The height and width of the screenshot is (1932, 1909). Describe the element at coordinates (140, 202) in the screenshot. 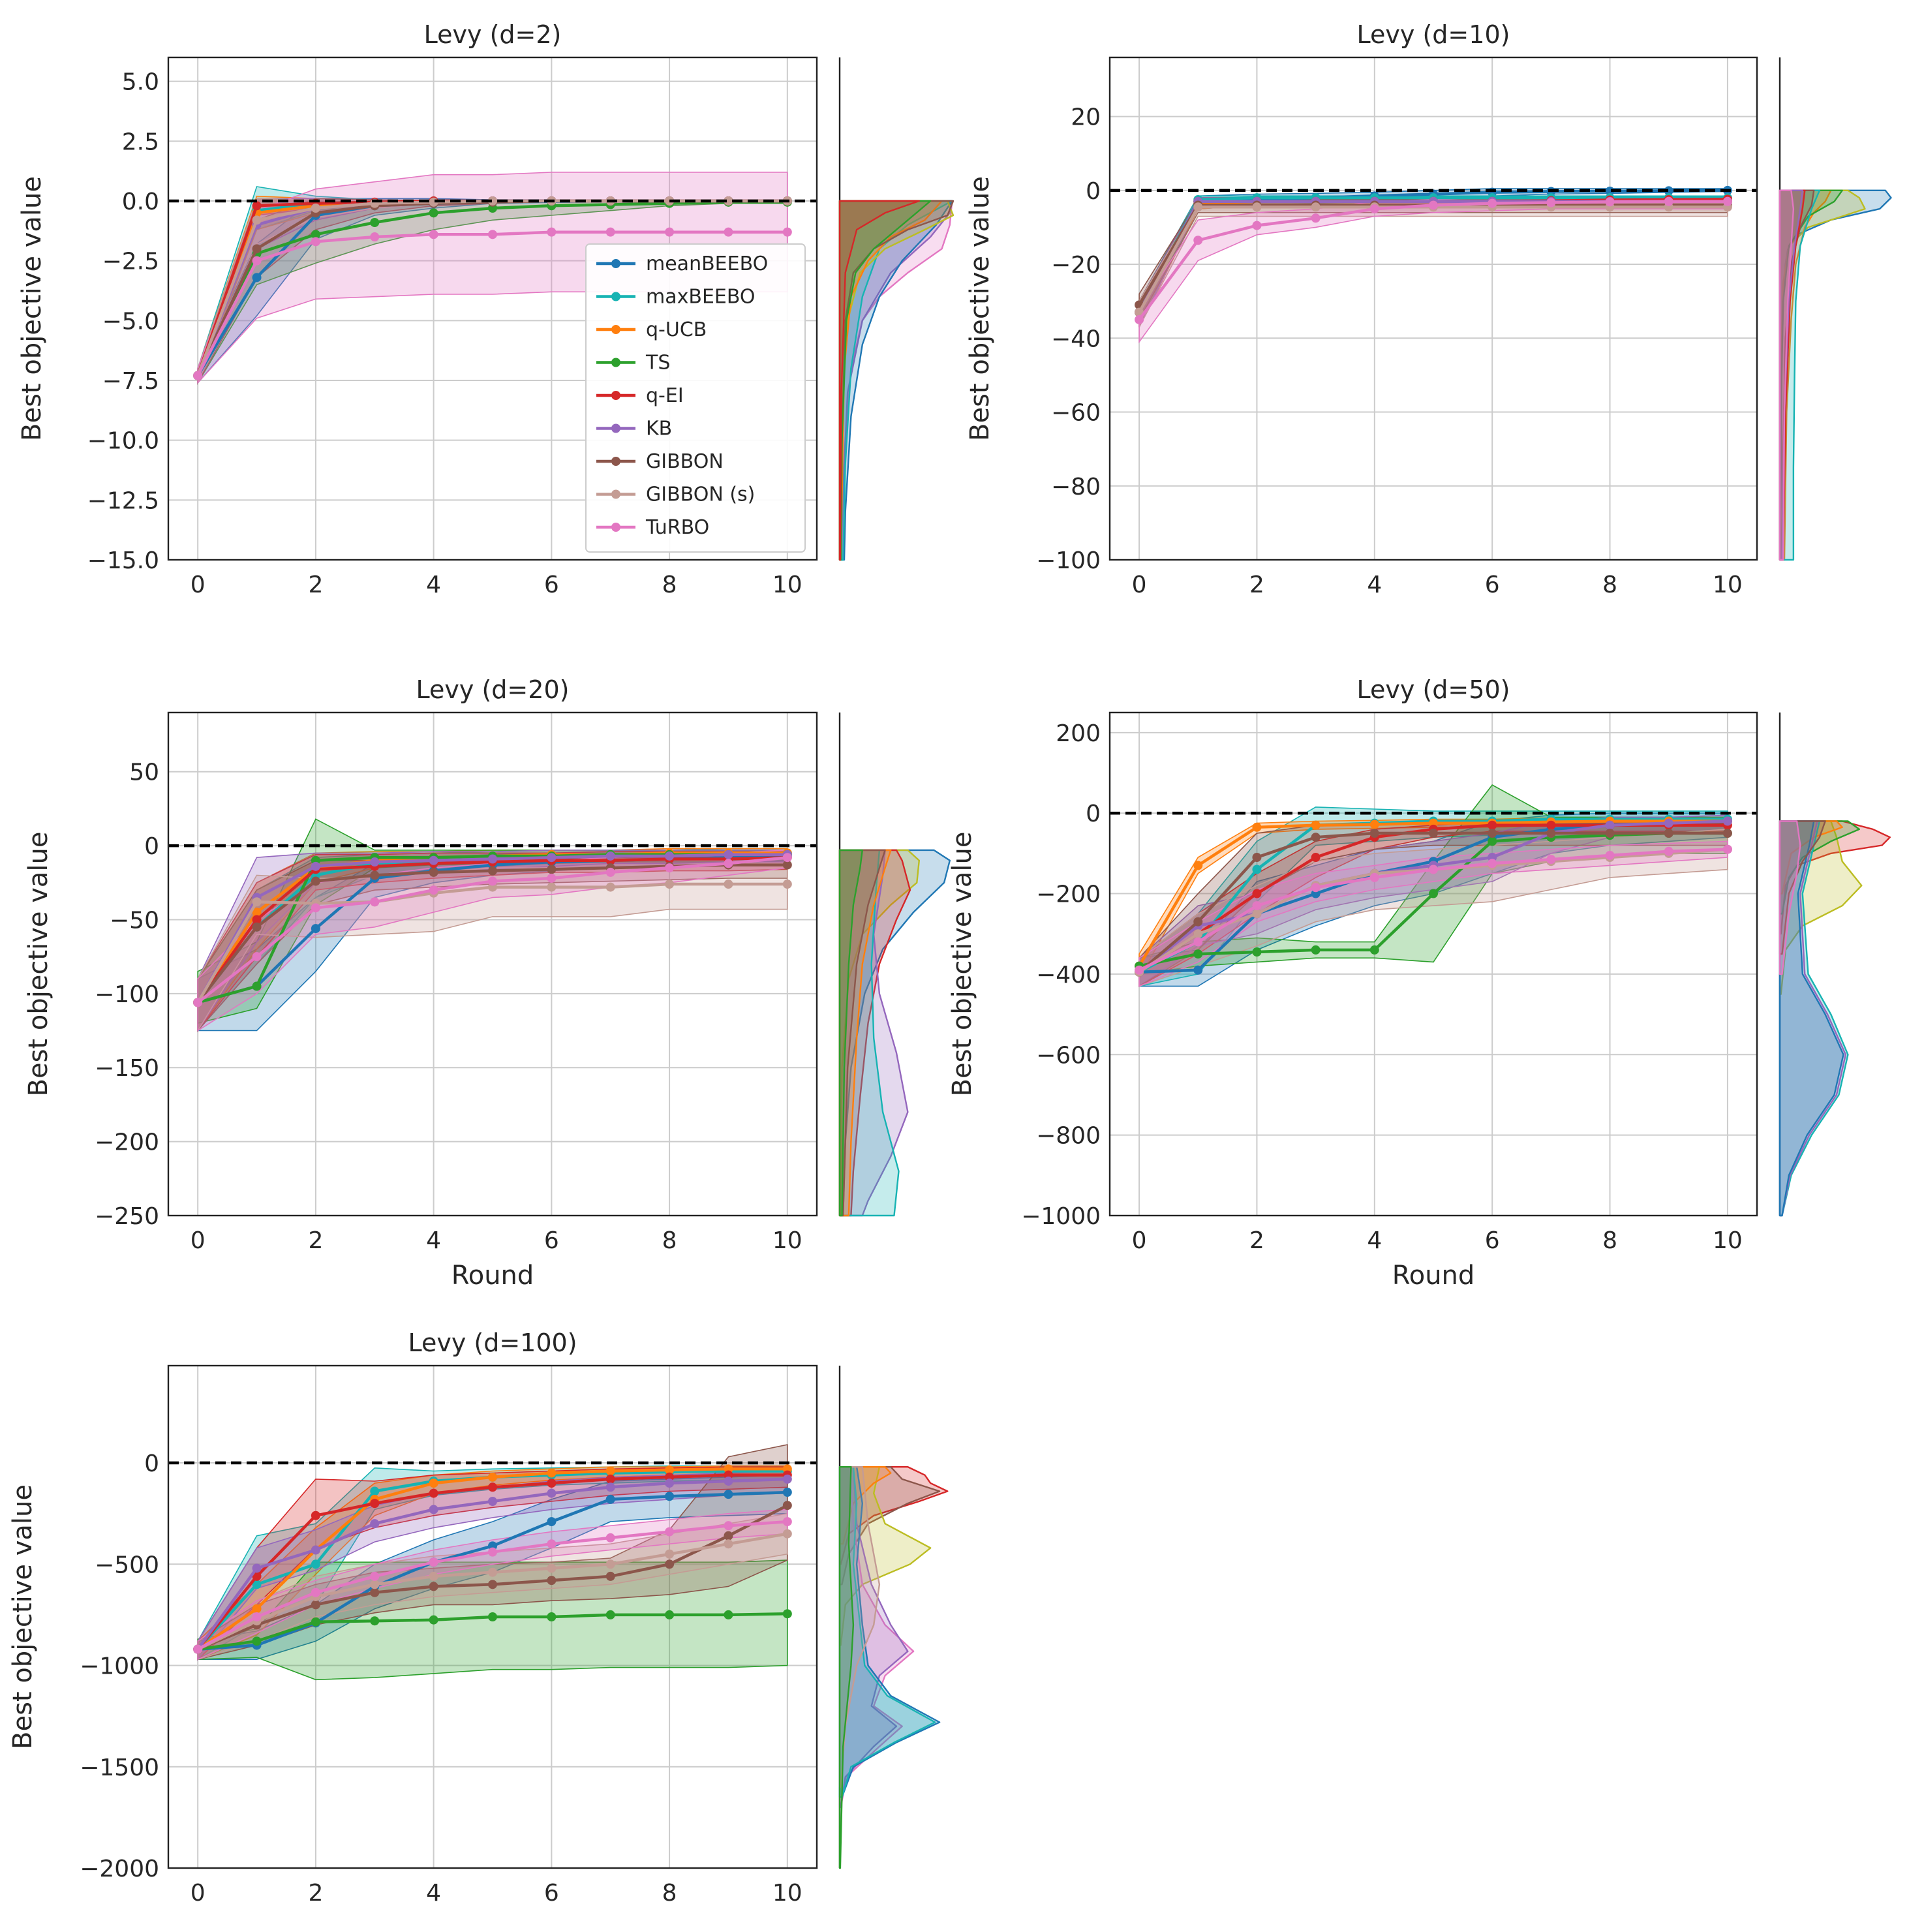

I see `y-tick-label: 0.0` at that location.